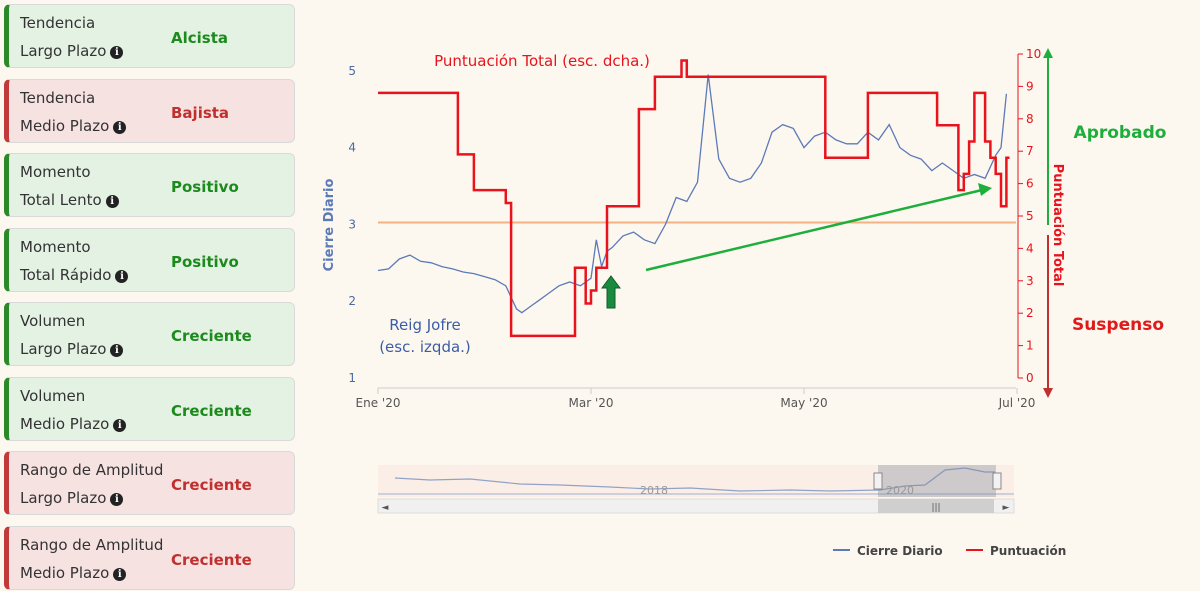  I want to click on suspenso-label: Suspenso, so click(1118, 325).